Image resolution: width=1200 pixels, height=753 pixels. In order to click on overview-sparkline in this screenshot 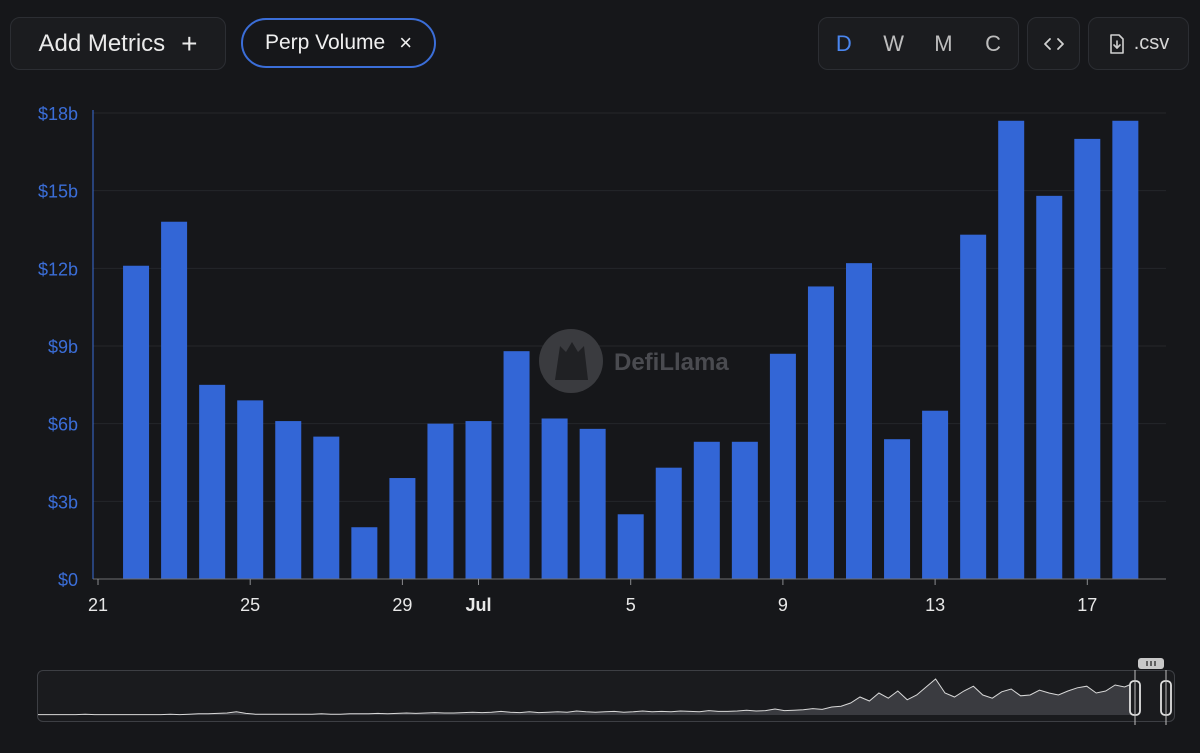, I will do `click(586, 697)`.